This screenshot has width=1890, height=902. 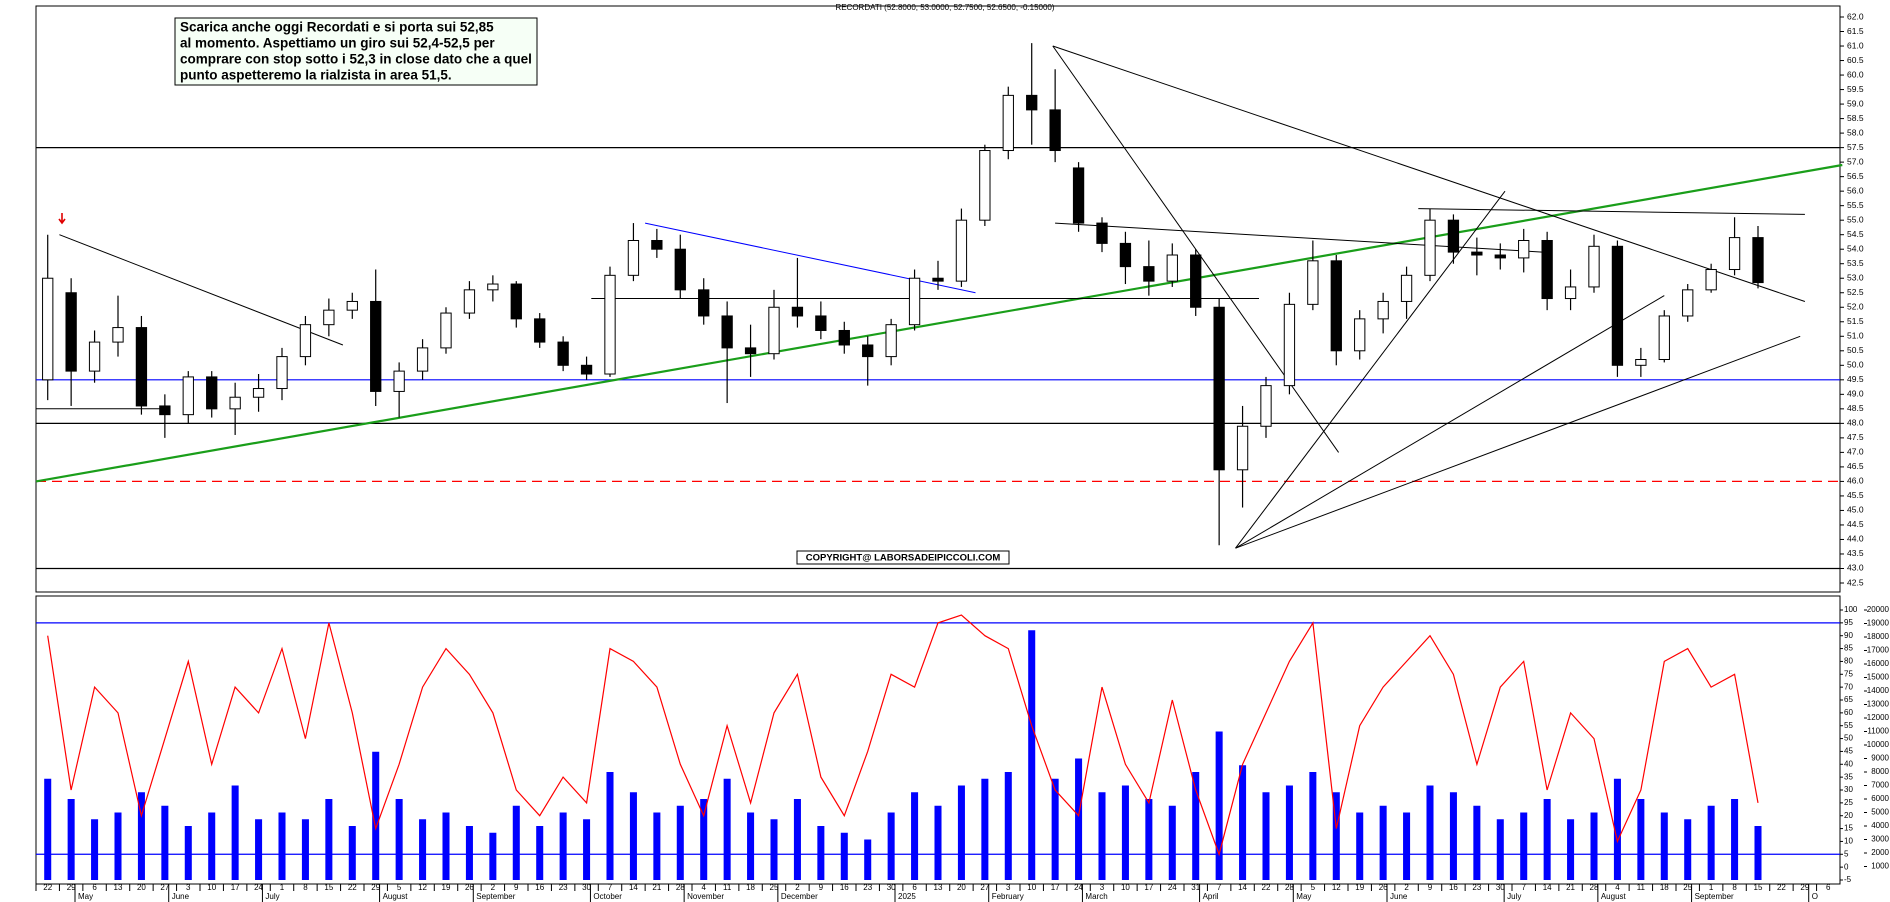 What do you see at coordinates (1848, 751) in the screenshot?
I see `y-tick-label: 45` at bounding box center [1848, 751].